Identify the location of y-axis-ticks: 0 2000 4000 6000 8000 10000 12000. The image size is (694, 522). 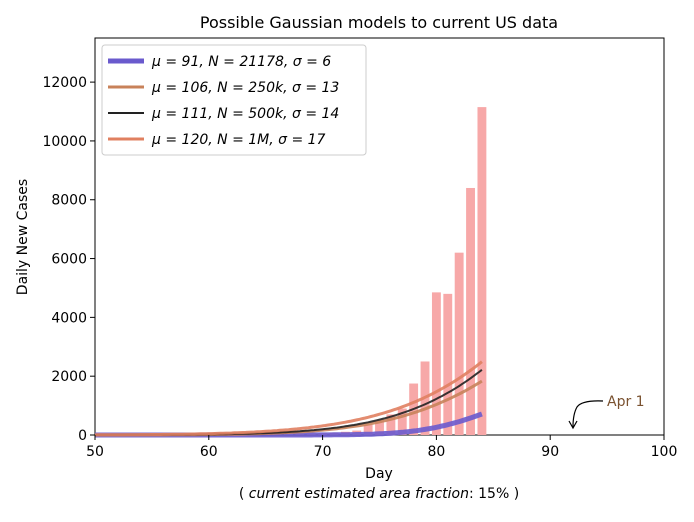
(68, 259).